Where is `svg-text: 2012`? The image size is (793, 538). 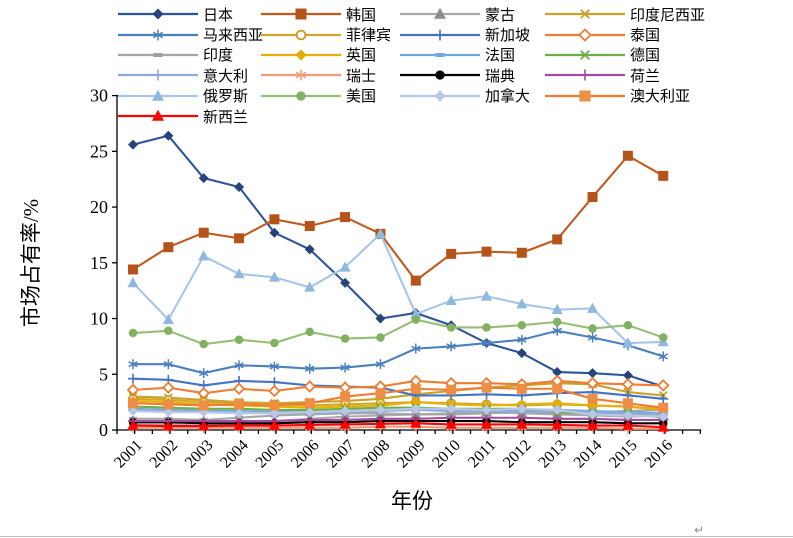 svg-text: 2012 is located at coordinates (517, 454).